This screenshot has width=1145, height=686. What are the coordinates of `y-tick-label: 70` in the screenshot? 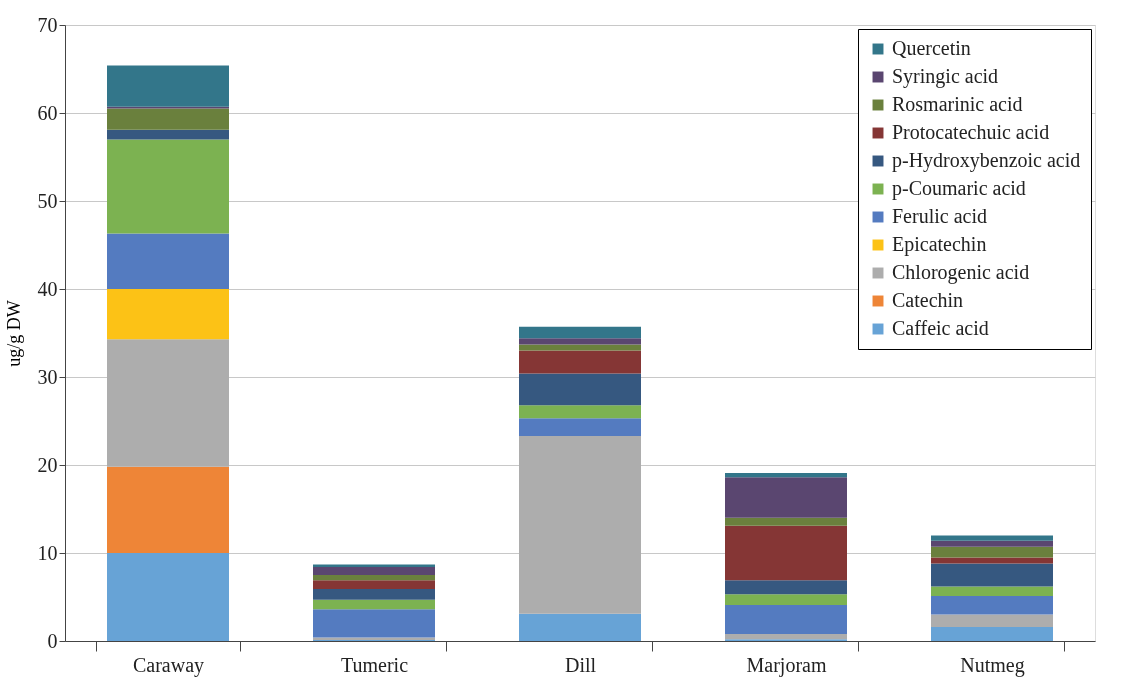 It's located at (47, 24).